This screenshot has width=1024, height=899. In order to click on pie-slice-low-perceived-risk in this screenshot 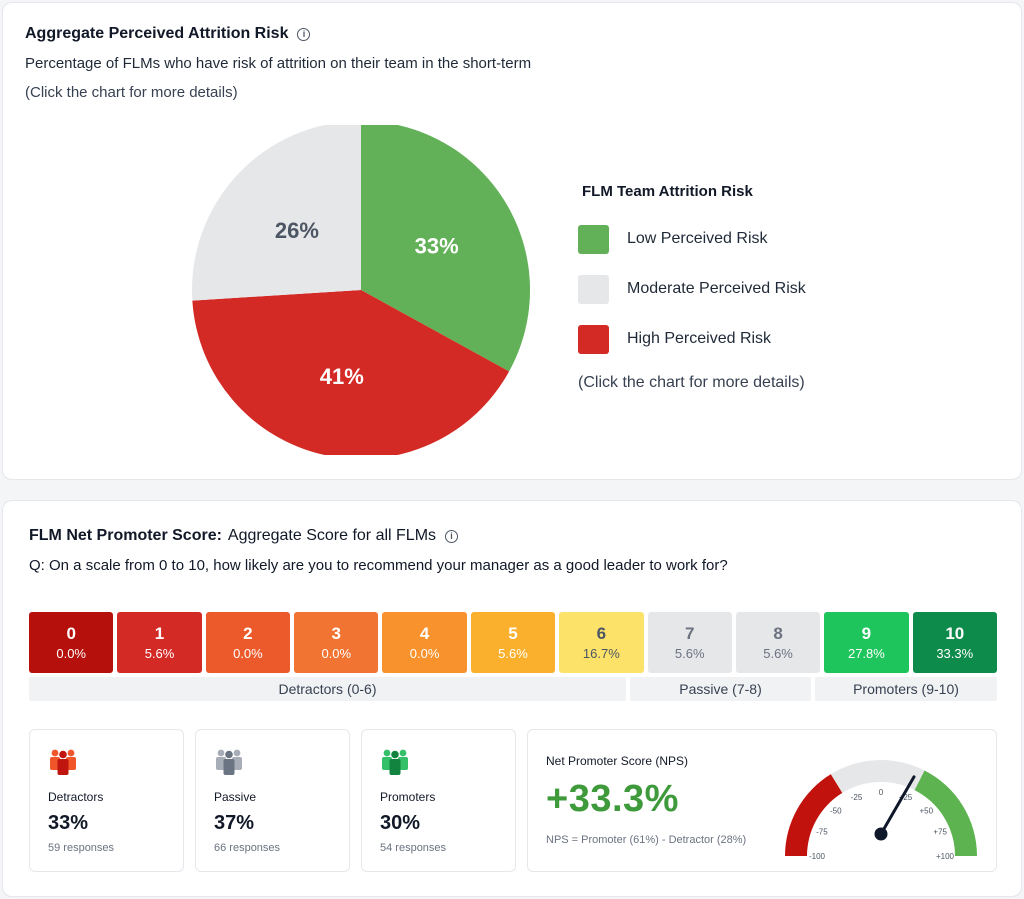, I will do `click(445, 248)`.